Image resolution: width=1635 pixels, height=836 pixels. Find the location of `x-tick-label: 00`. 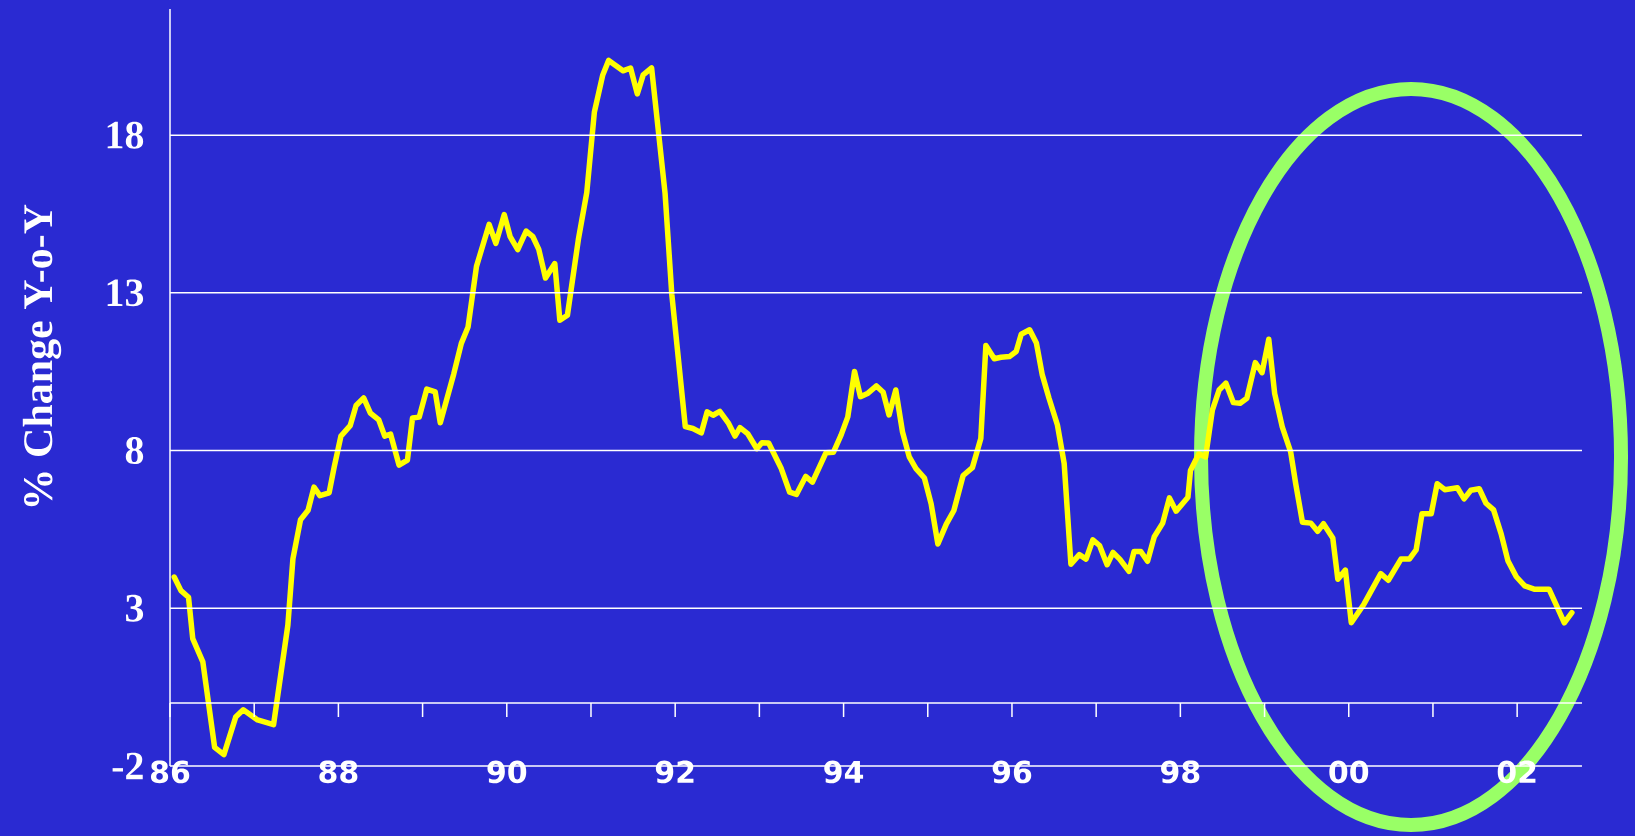

x-tick-label: 00 is located at coordinates (1349, 772).